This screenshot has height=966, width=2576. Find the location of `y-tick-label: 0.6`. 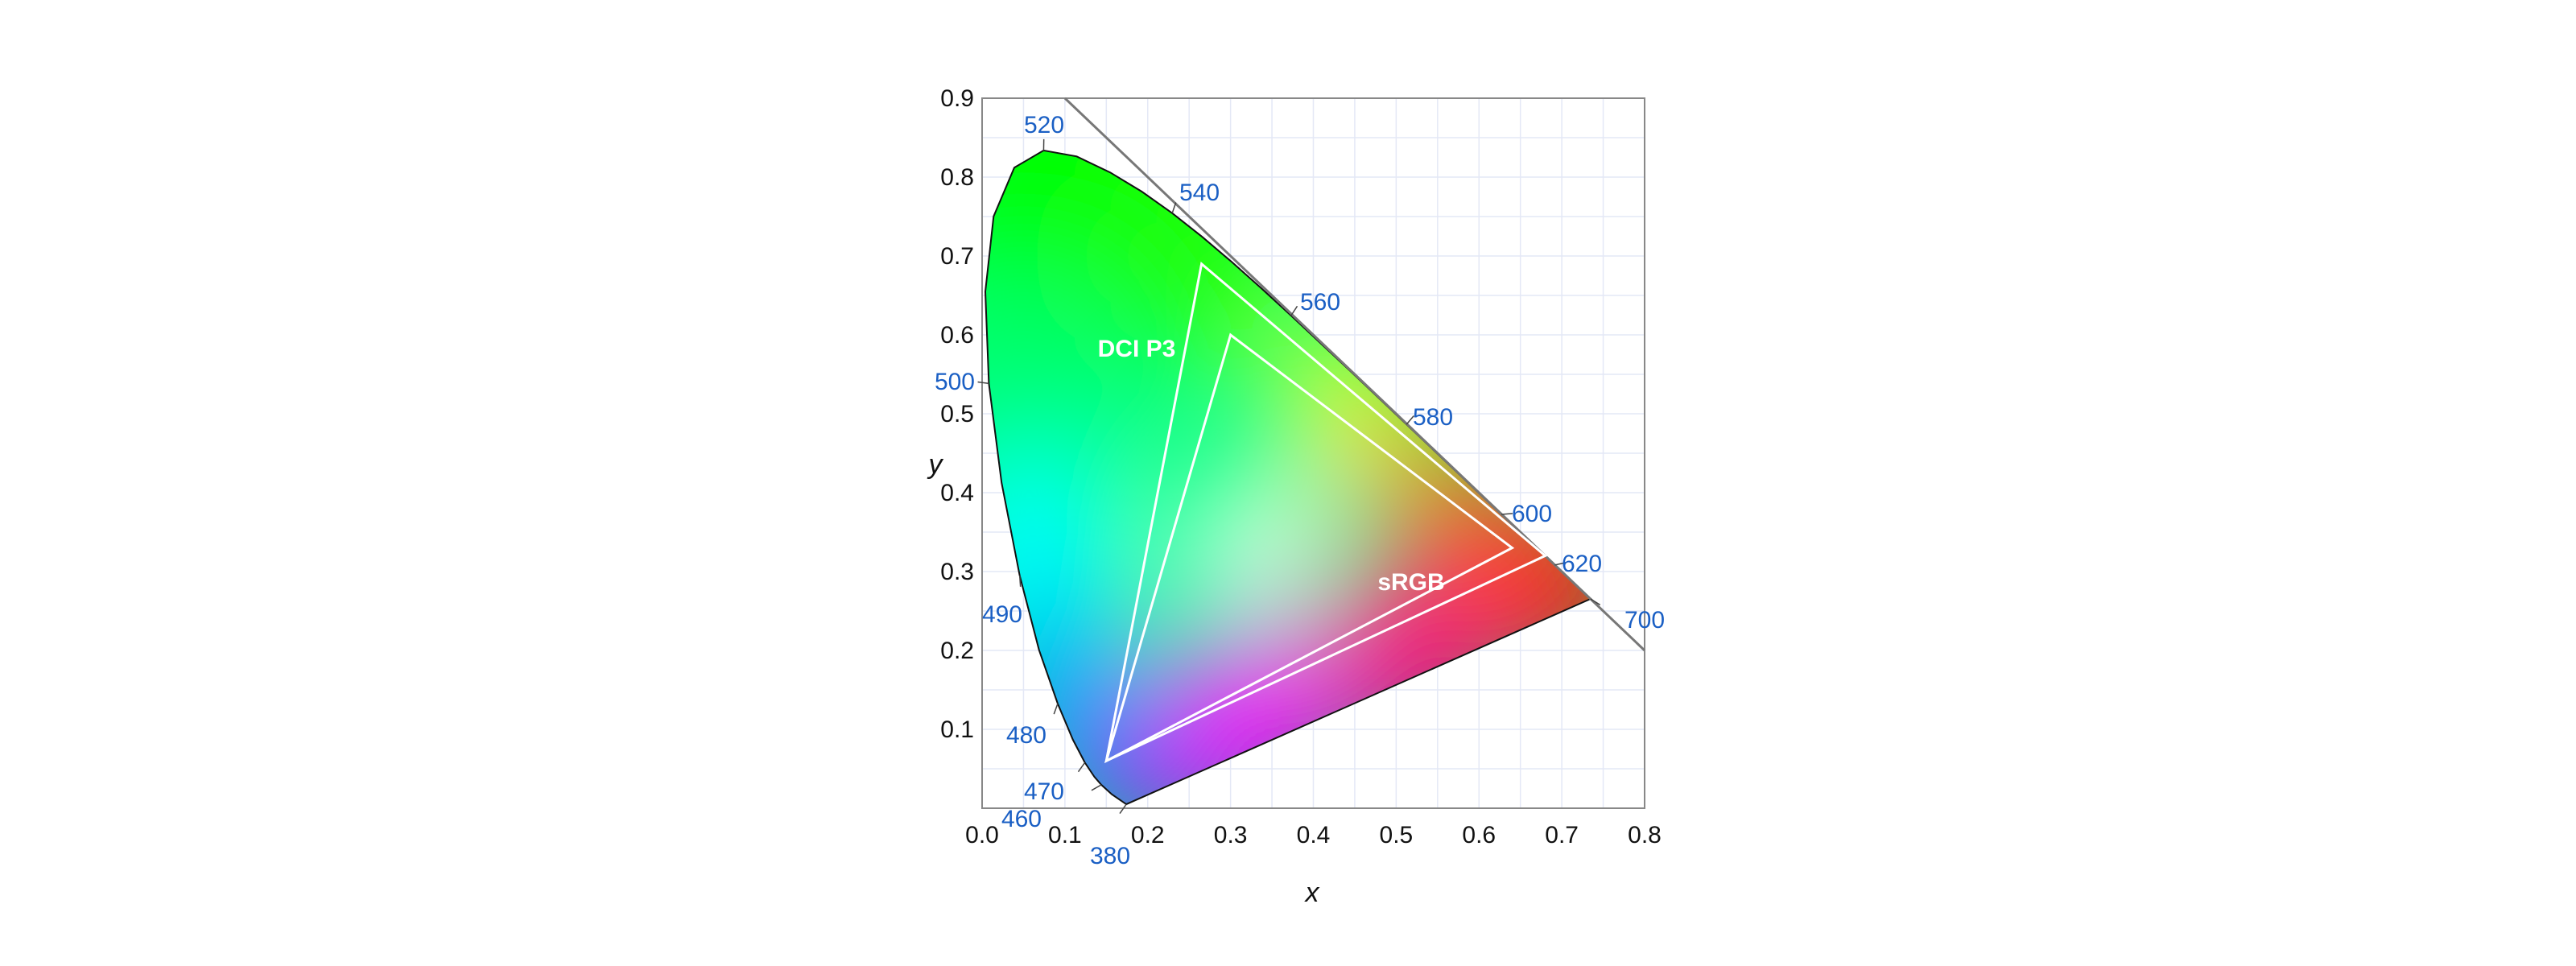

y-tick-label: 0.6 is located at coordinates (957, 335).